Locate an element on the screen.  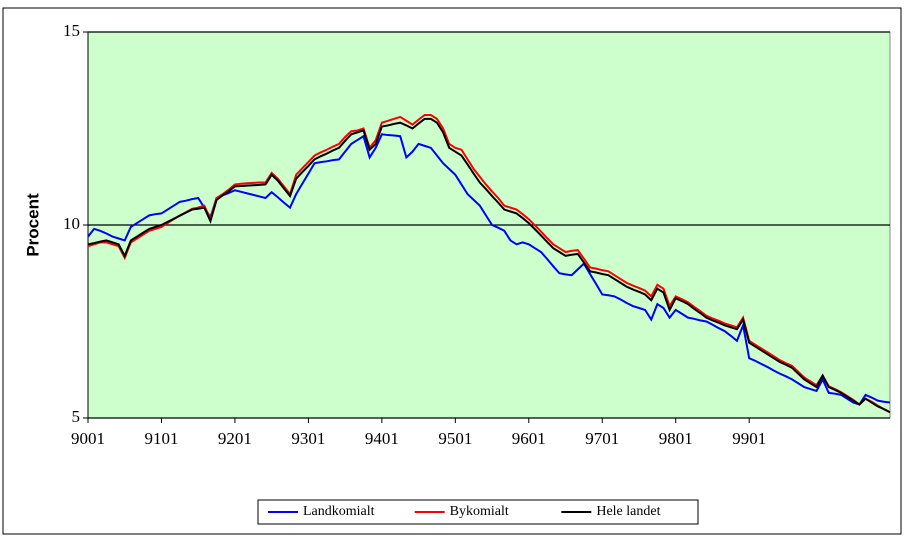
legend-label: Hele landet is located at coordinates (628, 511).